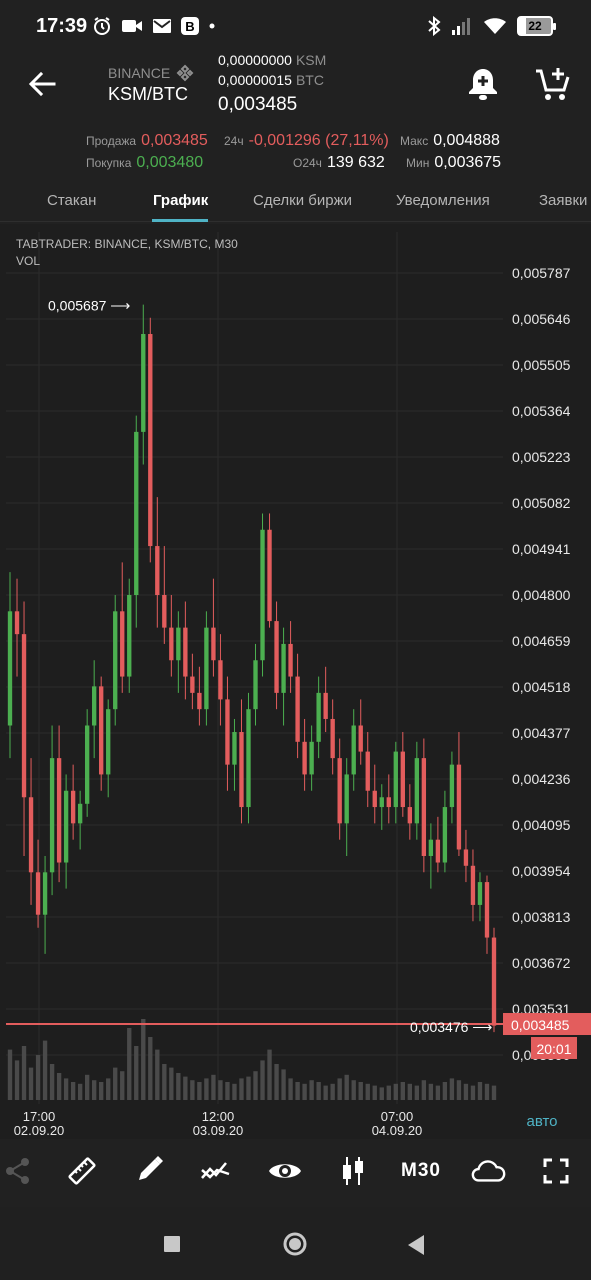 The width and height of the screenshot is (591, 1280). What do you see at coordinates (541, 1121) in the screenshot?
I see `auto-scale-toggle: авто` at bounding box center [541, 1121].